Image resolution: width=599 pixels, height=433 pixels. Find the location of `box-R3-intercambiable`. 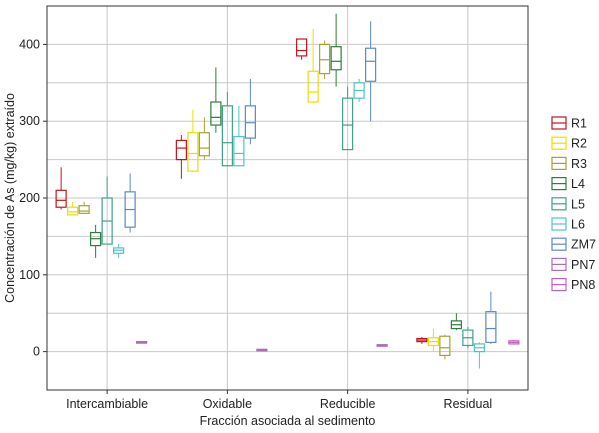

box-R3-intercambiable is located at coordinates (84, 207).